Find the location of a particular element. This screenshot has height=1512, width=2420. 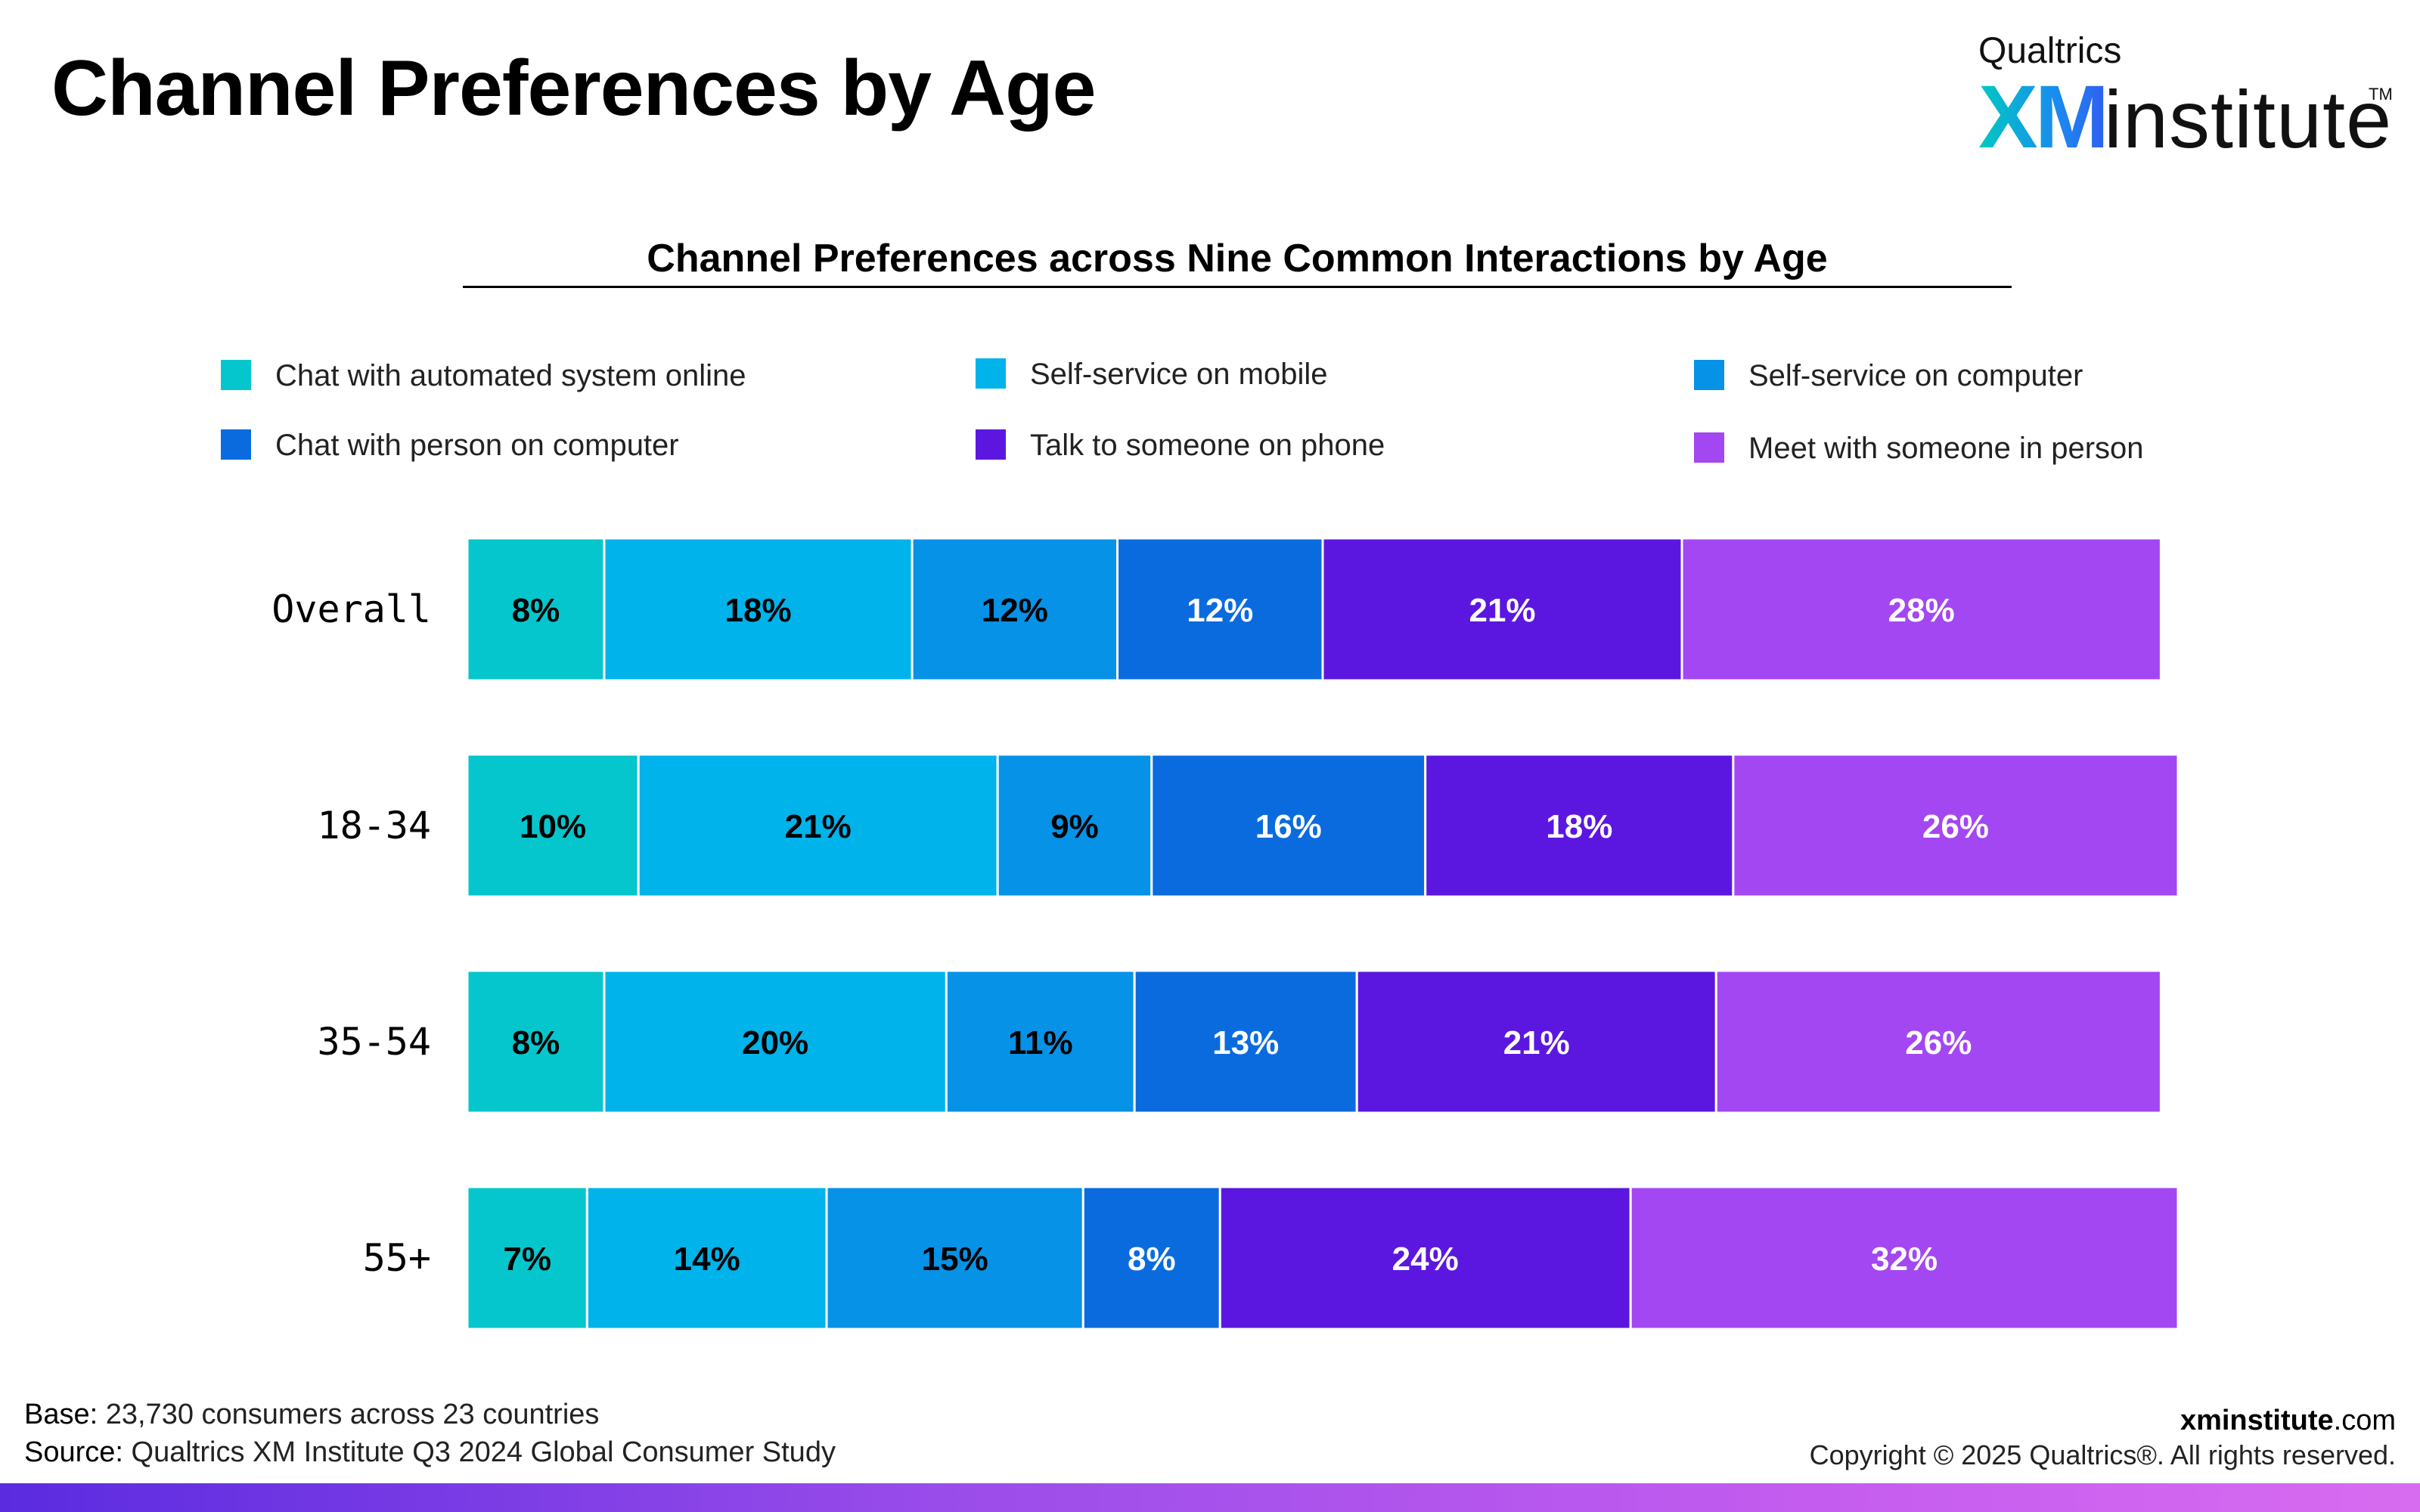

bar-value-label: 15% is located at coordinates (955, 1260).